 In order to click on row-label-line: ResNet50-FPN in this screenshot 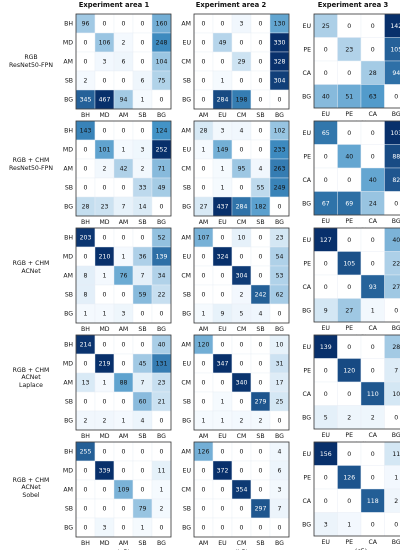, I will do `click(31, 65)`.